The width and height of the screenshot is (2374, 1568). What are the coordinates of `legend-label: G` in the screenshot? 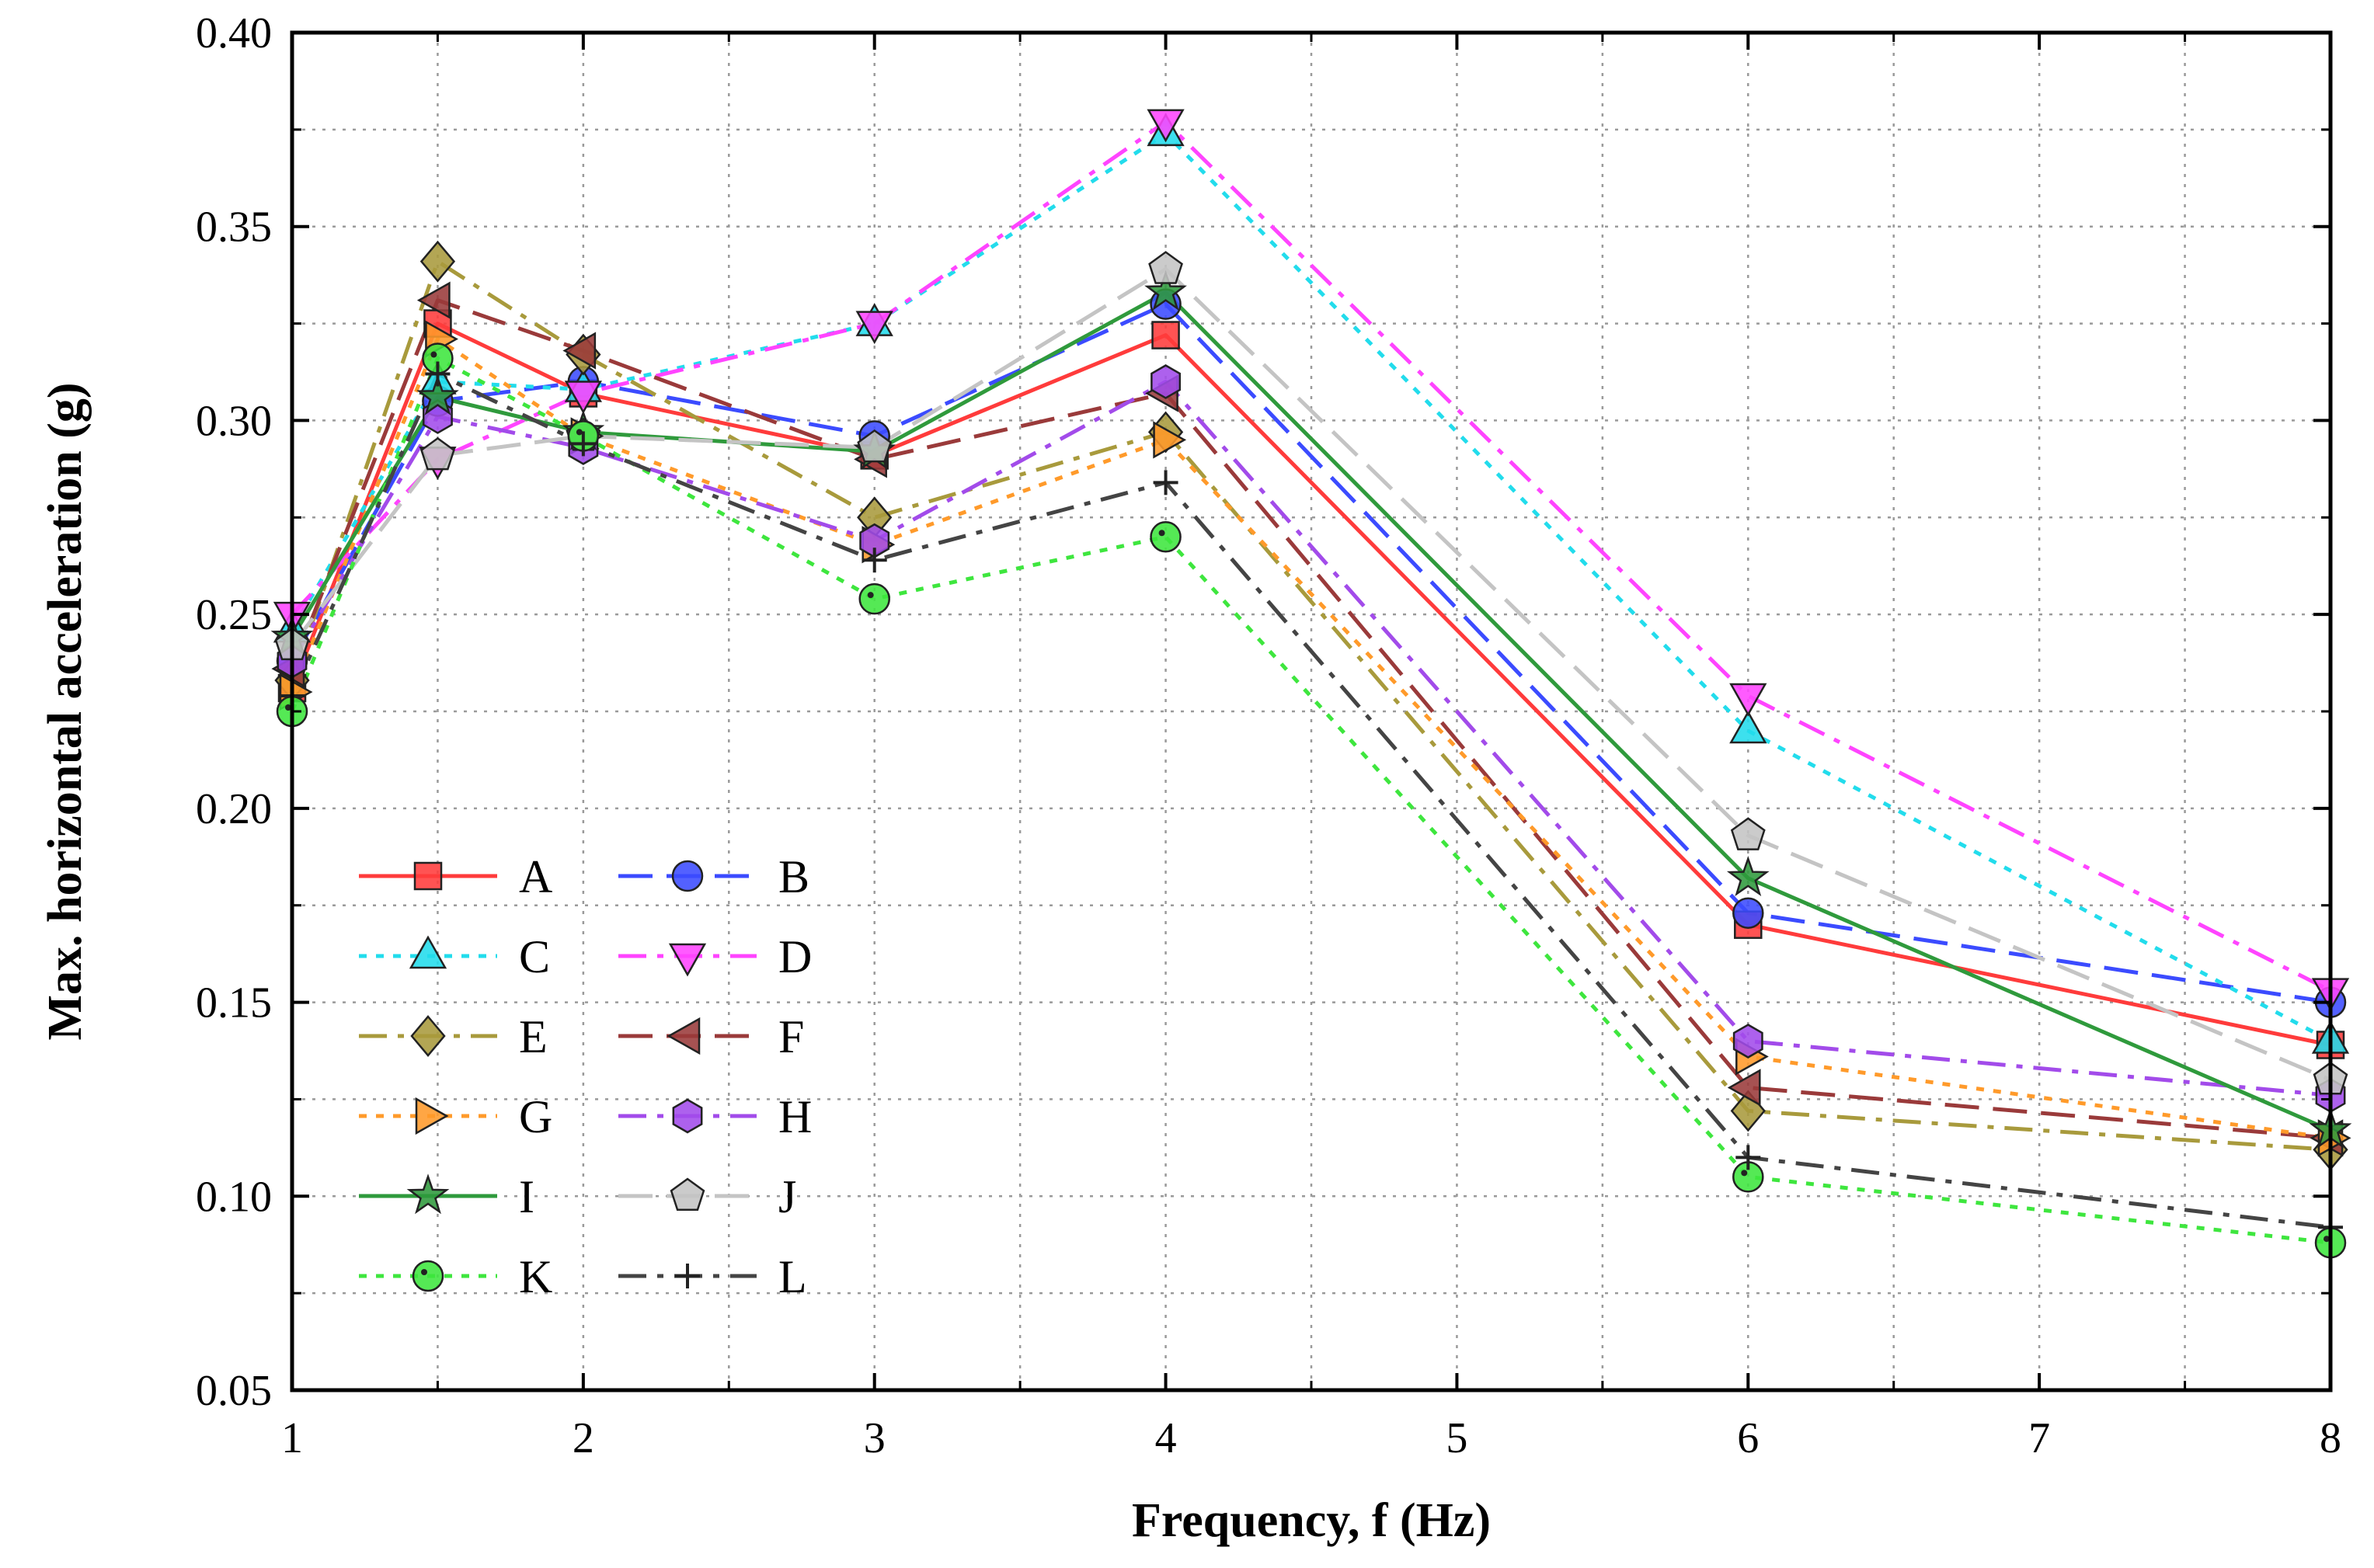 It's located at (535, 1116).